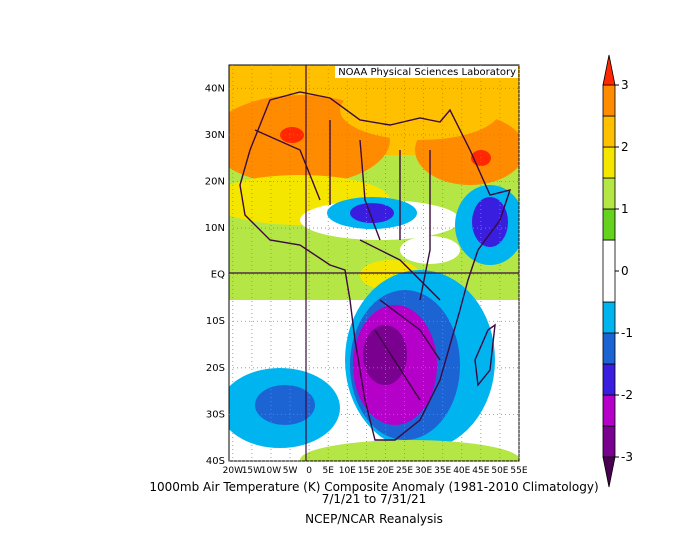 This screenshot has height=542, width=700. I want to click on x-tick-label: 20E, so click(385, 471).